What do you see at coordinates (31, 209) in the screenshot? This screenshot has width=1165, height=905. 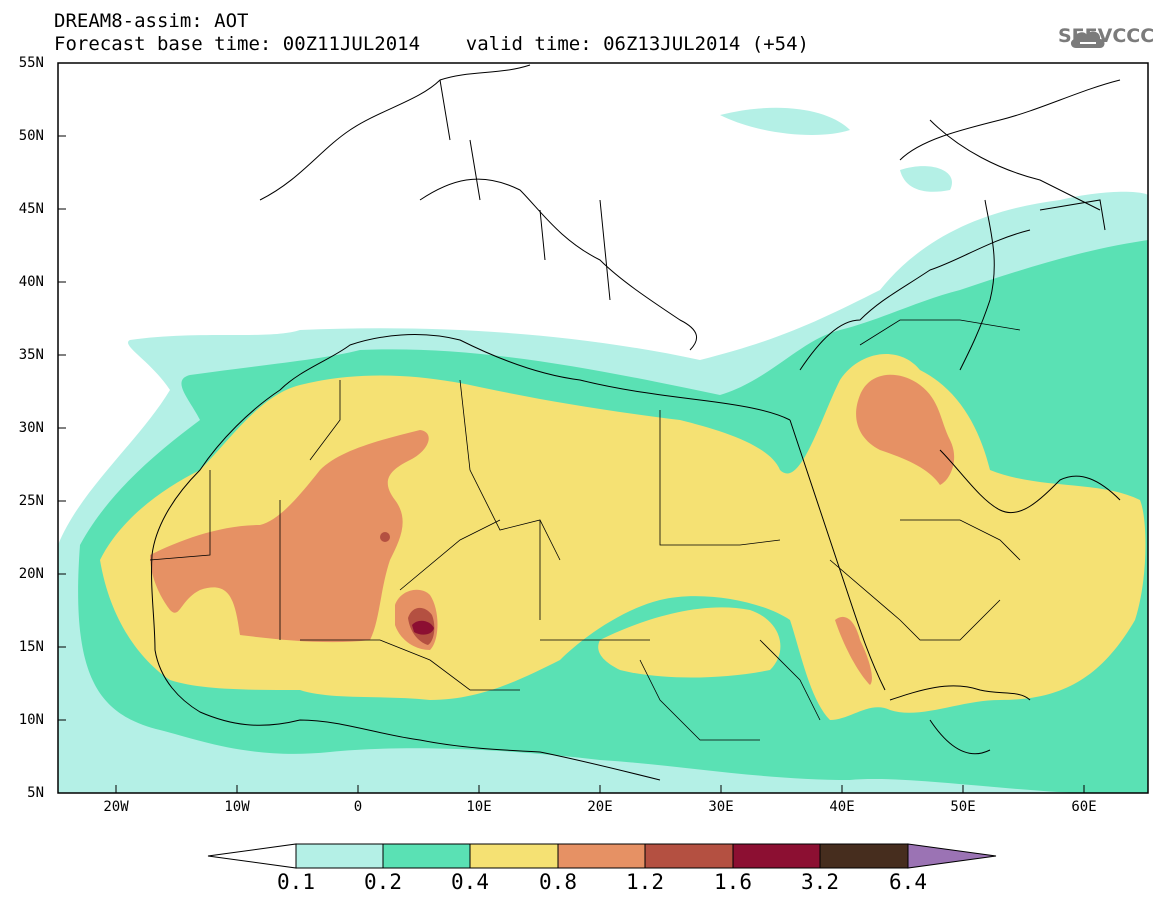 I see `lat-label-45n: 45N` at bounding box center [31, 209].